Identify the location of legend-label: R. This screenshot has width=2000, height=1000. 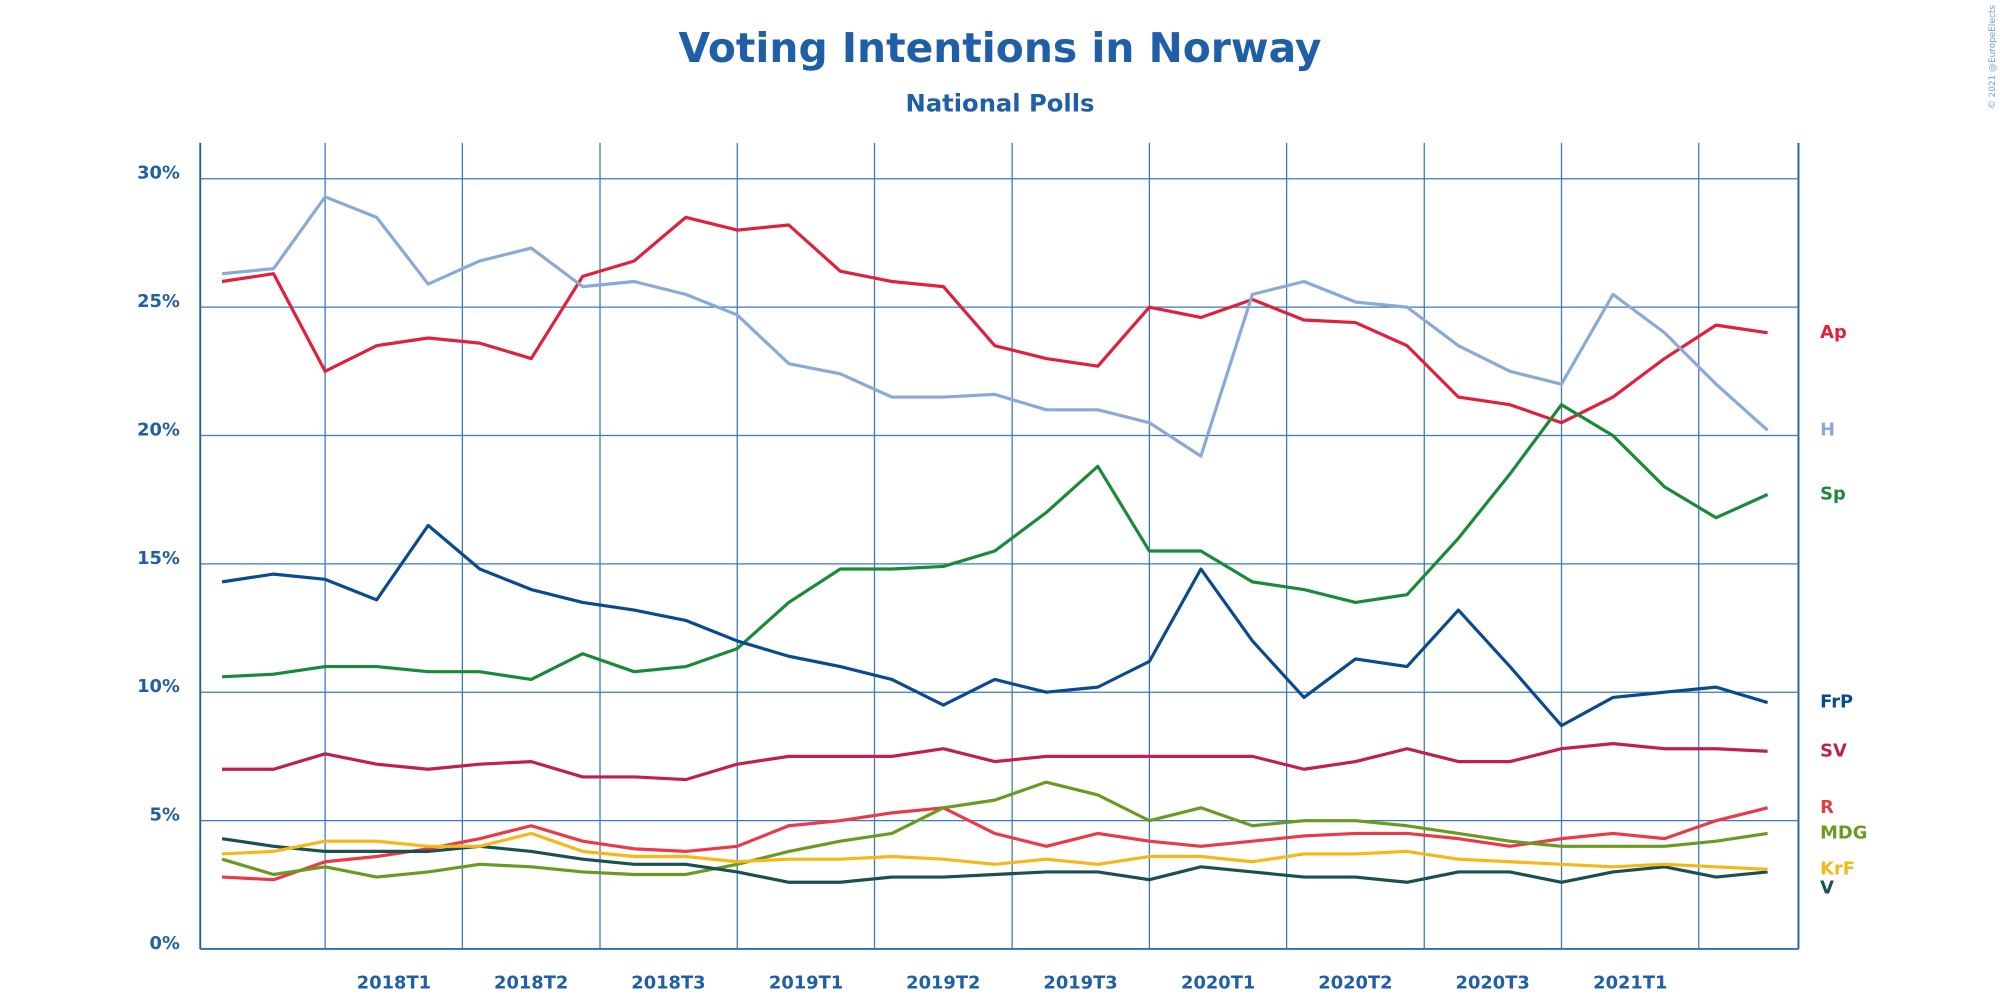
(1827, 807).